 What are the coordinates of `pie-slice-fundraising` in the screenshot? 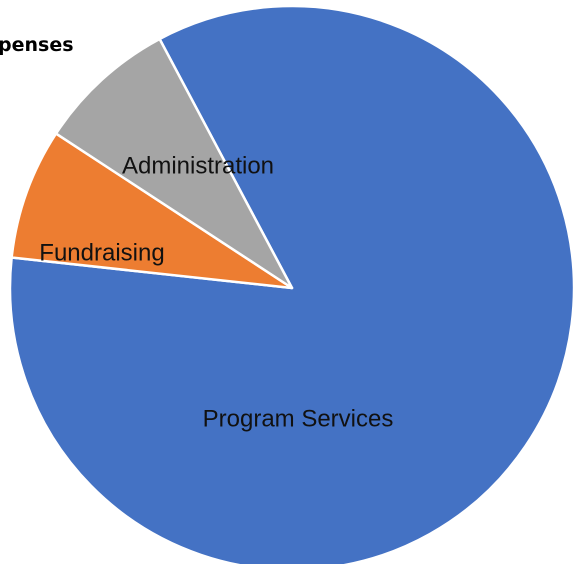 It's located at (152, 211).